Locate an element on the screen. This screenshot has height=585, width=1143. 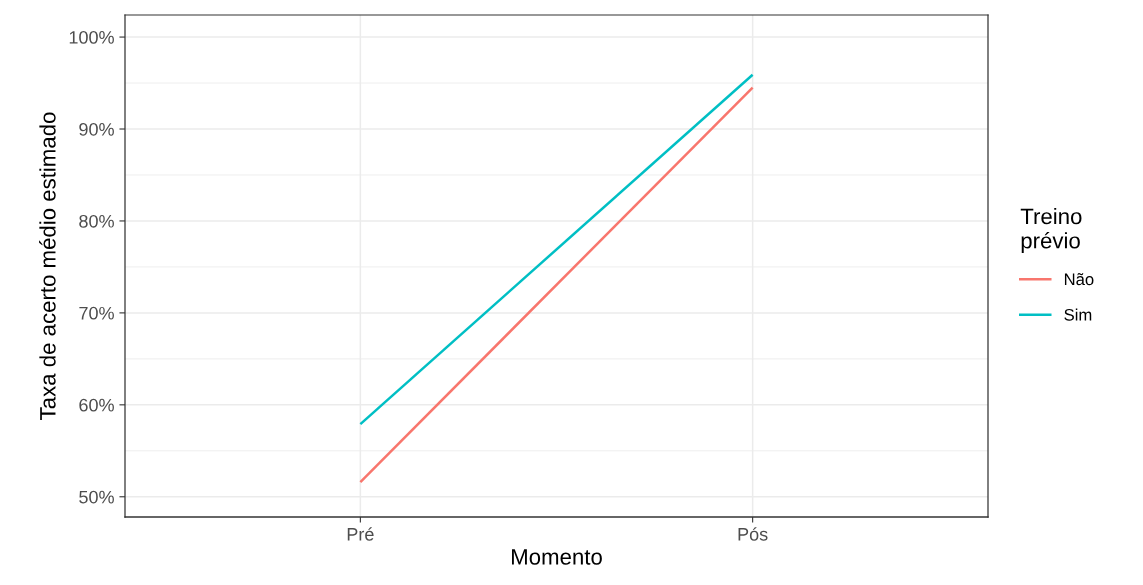
legend-label: Não is located at coordinates (1079, 279).